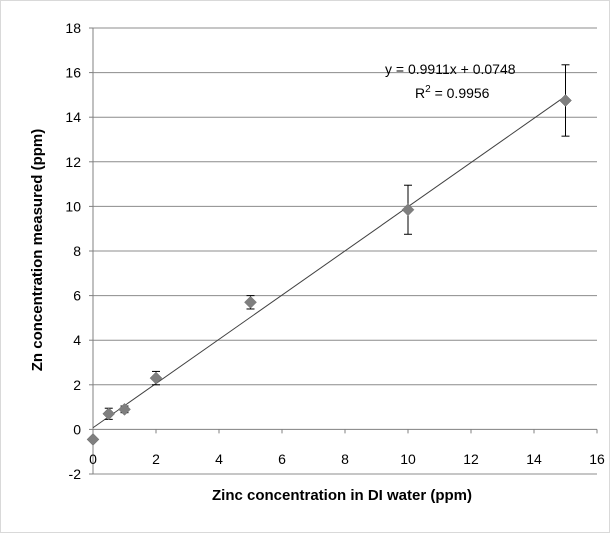 The height and width of the screenshot is (533, 610). Describe the element at coordinates (597, 459) in the screenshot. I see `x-tick-label-16: 16` at that location.